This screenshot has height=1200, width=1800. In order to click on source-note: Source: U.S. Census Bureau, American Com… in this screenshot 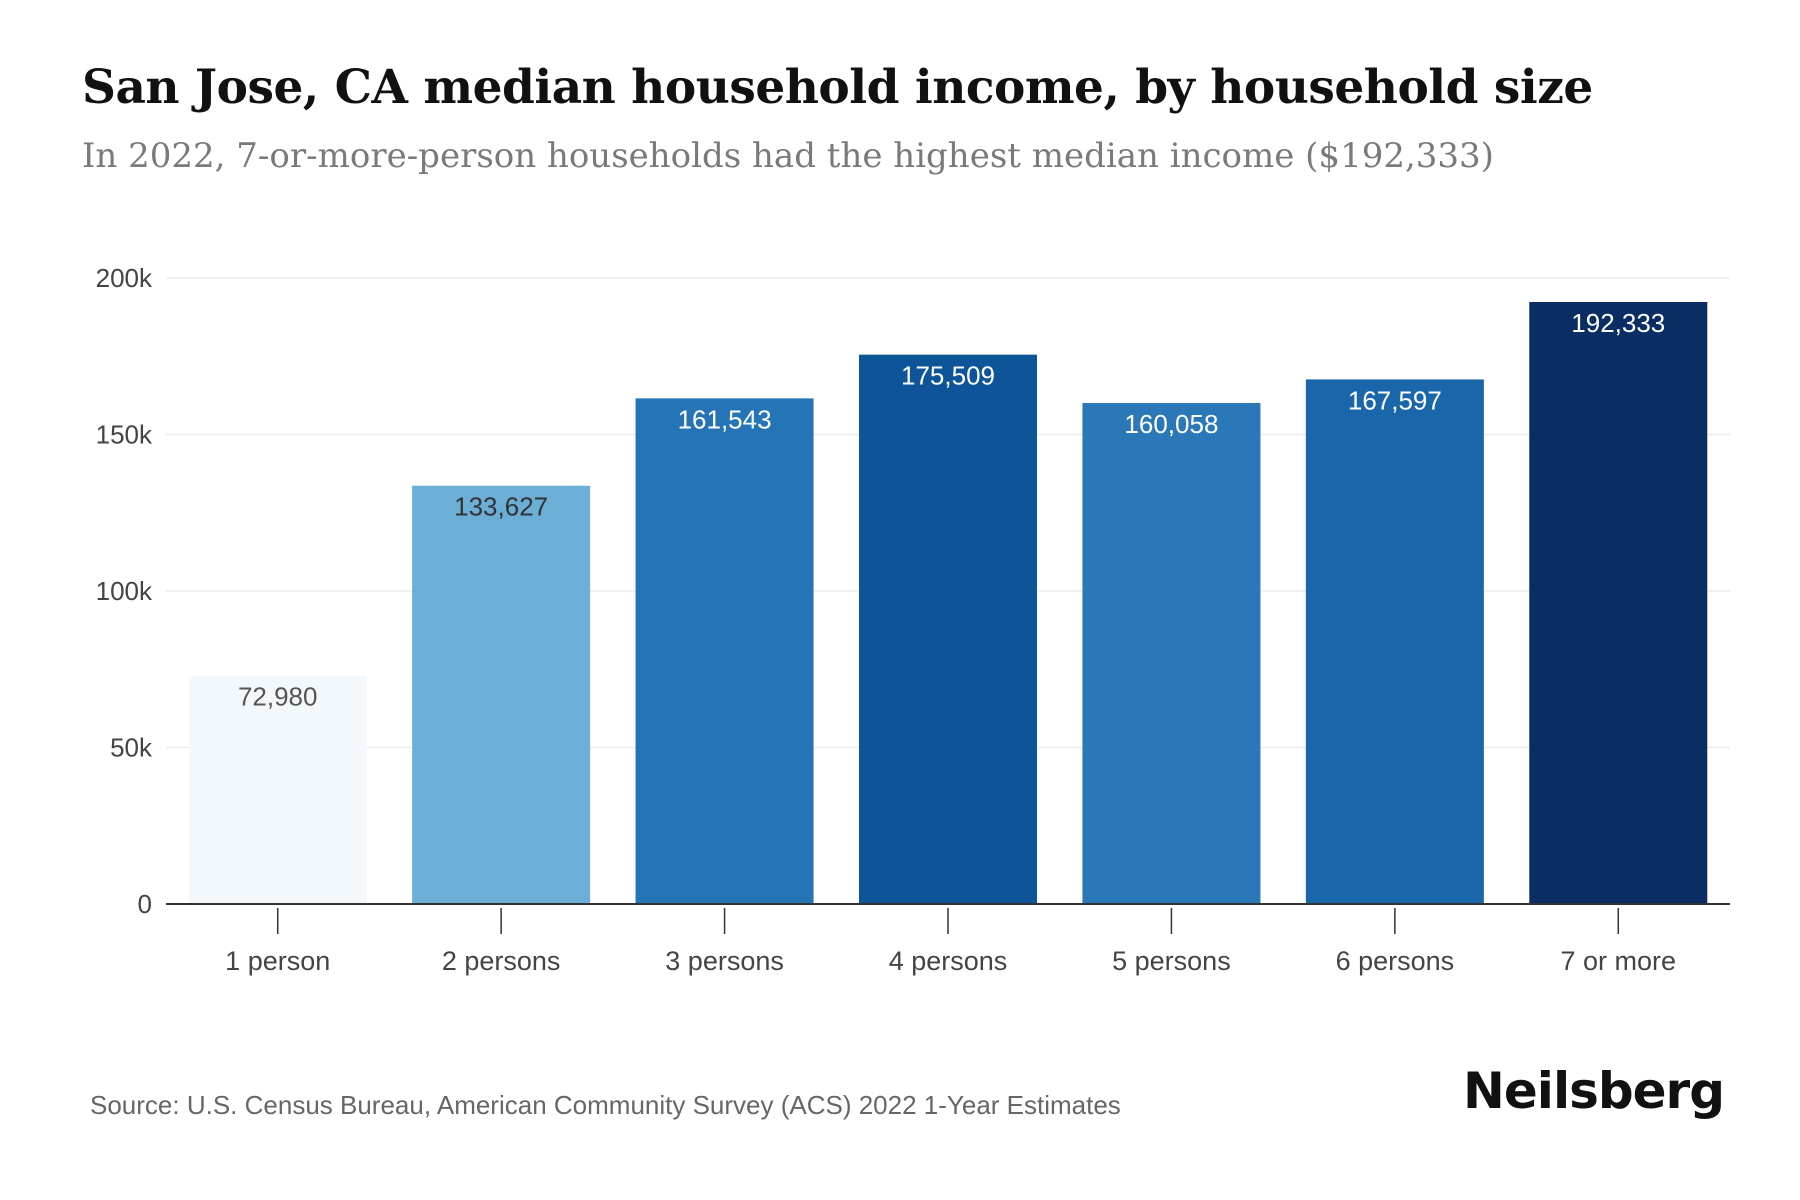, I will do `click(605, 1105)`.